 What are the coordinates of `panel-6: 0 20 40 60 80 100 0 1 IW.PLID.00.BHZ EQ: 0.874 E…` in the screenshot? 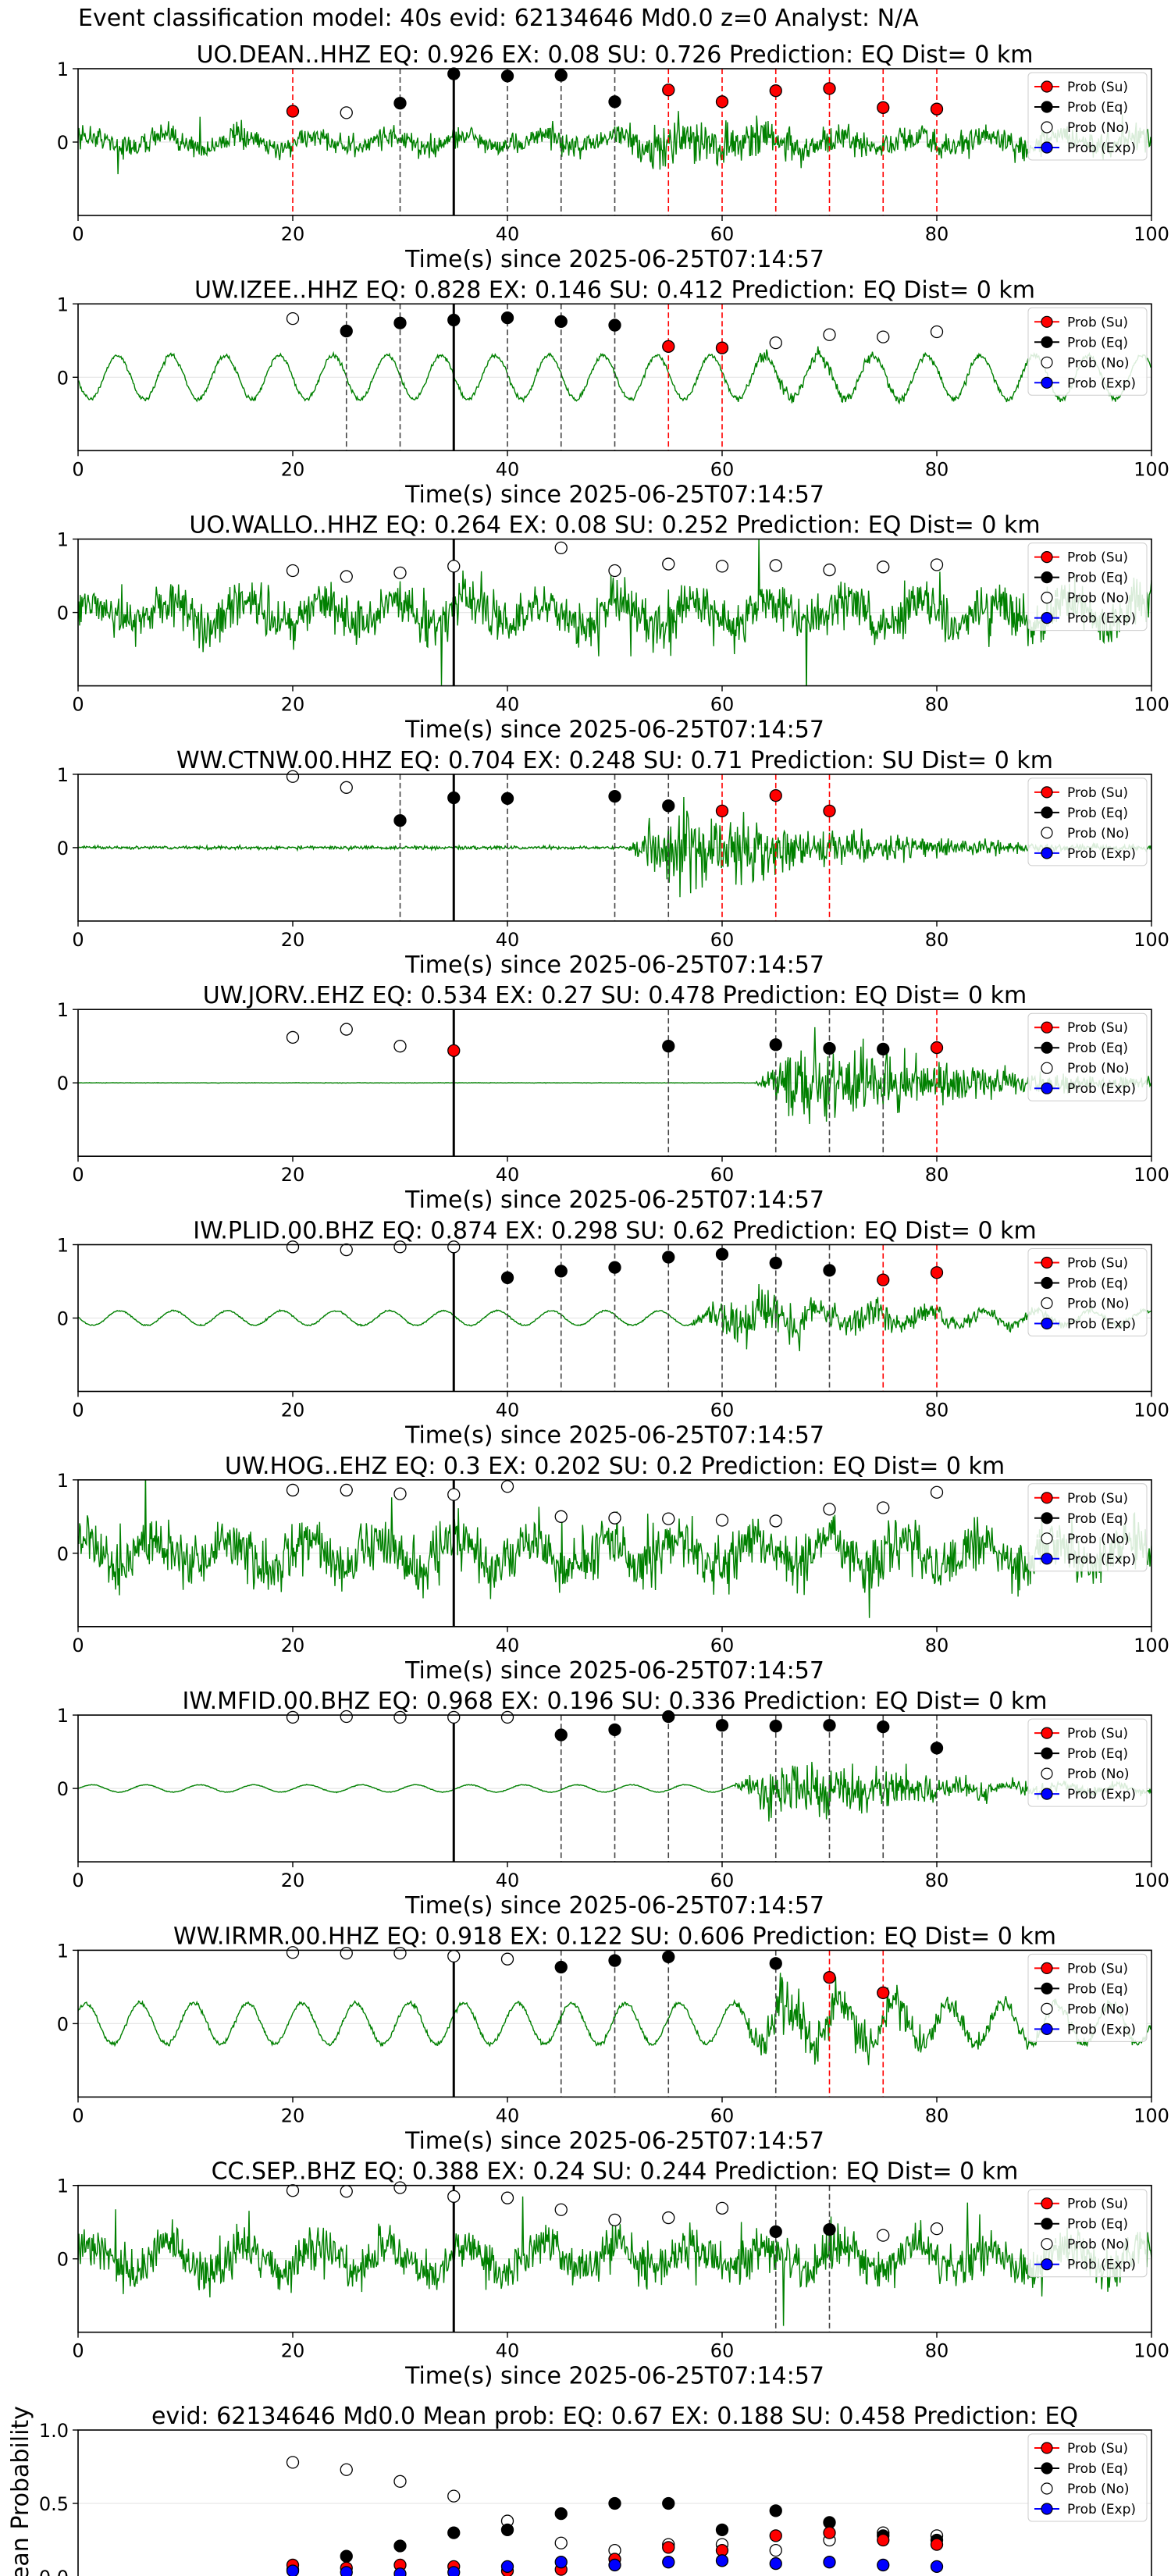 It's located at (613, 1334).